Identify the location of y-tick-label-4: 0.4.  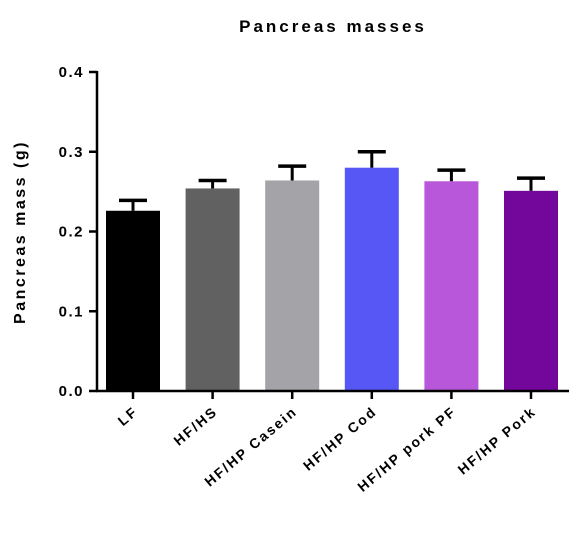
(71, 72).